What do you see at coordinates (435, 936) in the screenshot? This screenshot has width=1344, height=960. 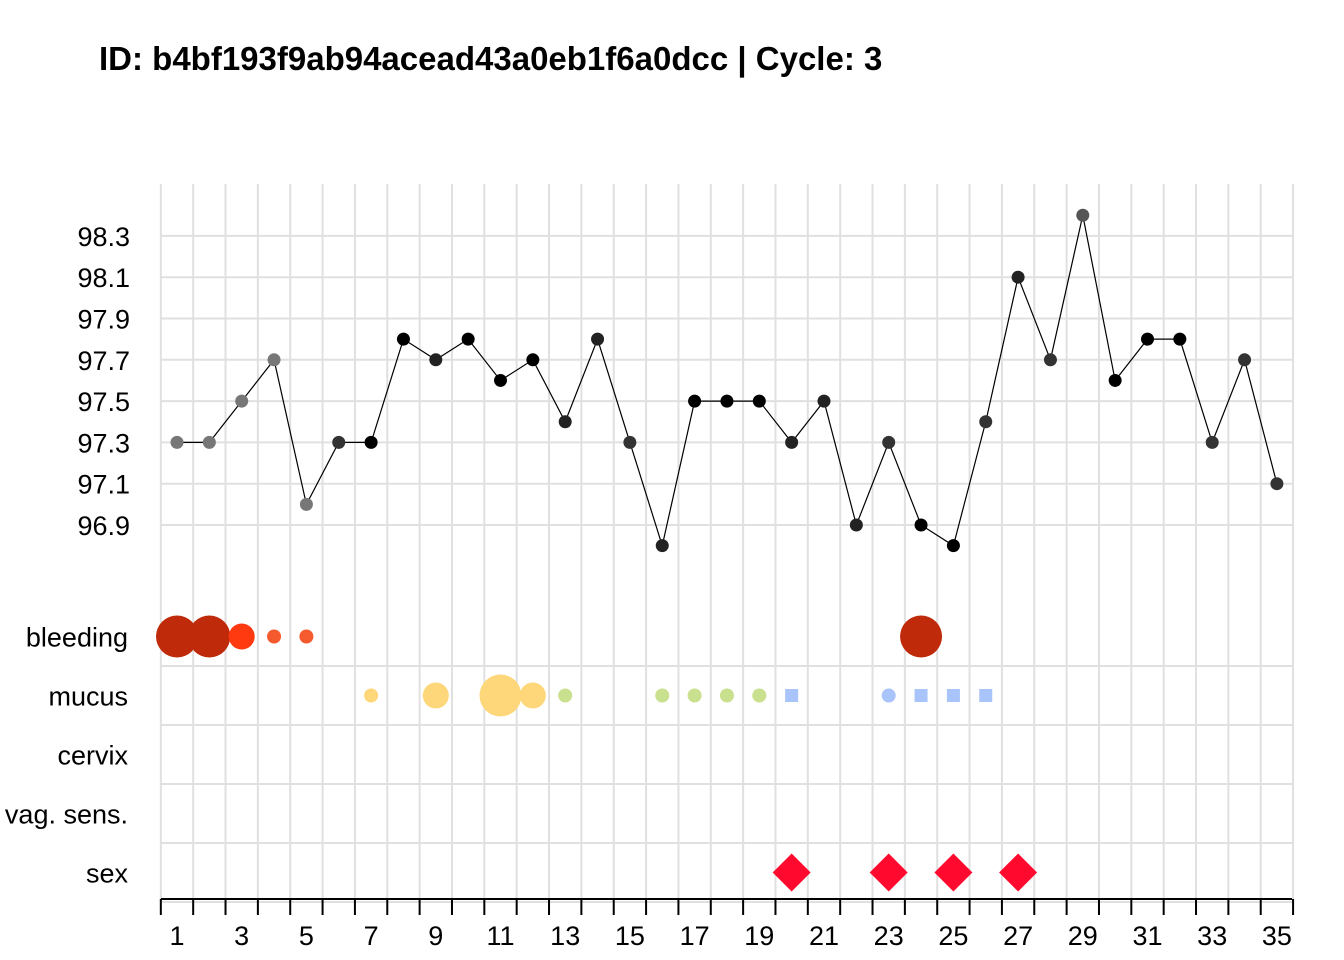 I see `x-tick-label: 9` at bounding box center [435, 936].